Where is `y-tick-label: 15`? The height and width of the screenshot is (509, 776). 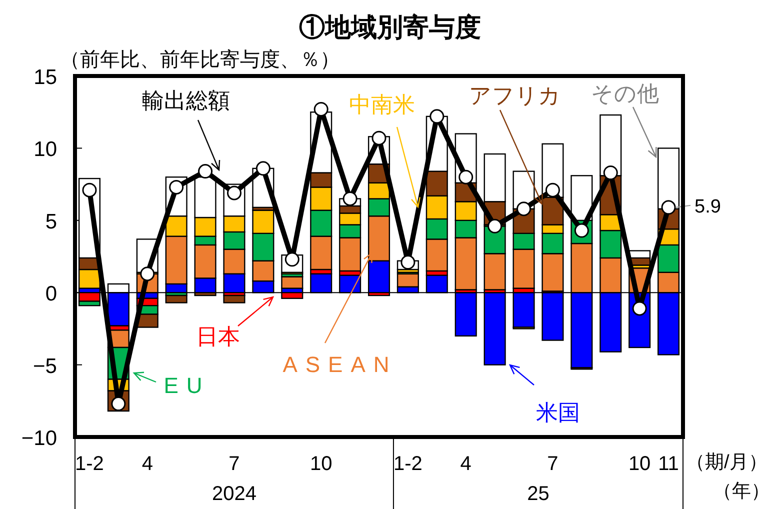 y-tick-label: 15 is located at coordinates (45, 77).